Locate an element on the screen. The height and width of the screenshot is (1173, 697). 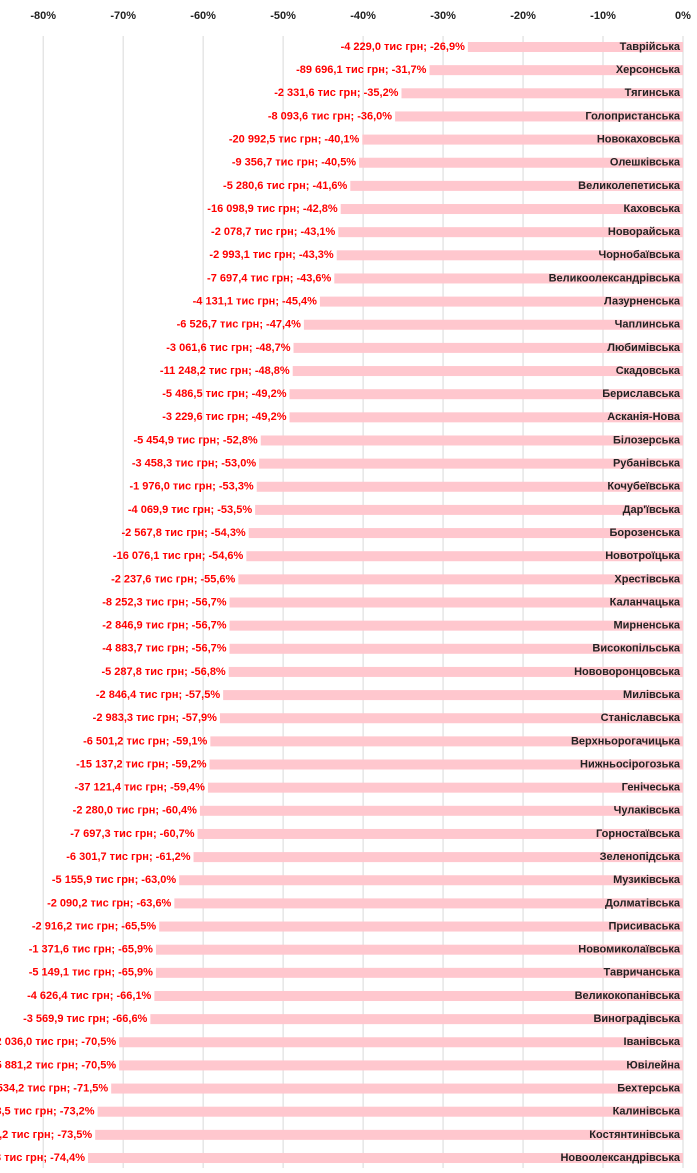
data-label: -3 061,6 тис грн; -48,7% is located at coordinates (228, 348).